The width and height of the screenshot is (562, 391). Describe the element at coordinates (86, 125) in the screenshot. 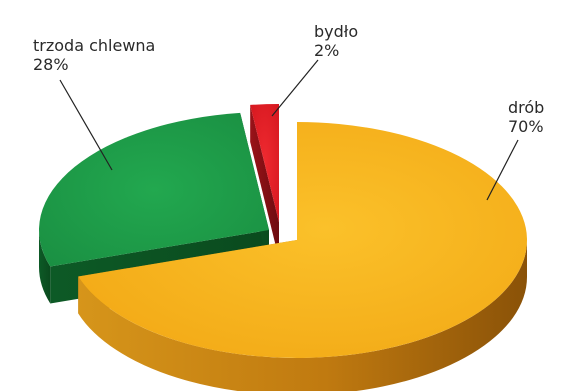

I see `leader-line-trzoda-chlewna` at that location.